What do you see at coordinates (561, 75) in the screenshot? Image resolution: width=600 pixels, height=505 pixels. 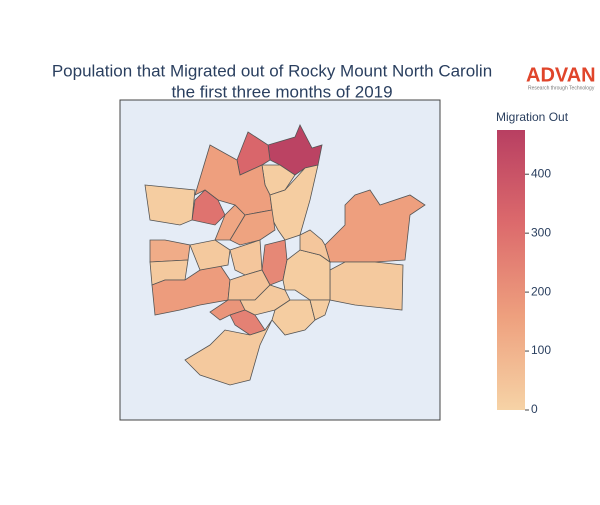 I see `logo-name: ADVAN` at bounding box center [561, 75].